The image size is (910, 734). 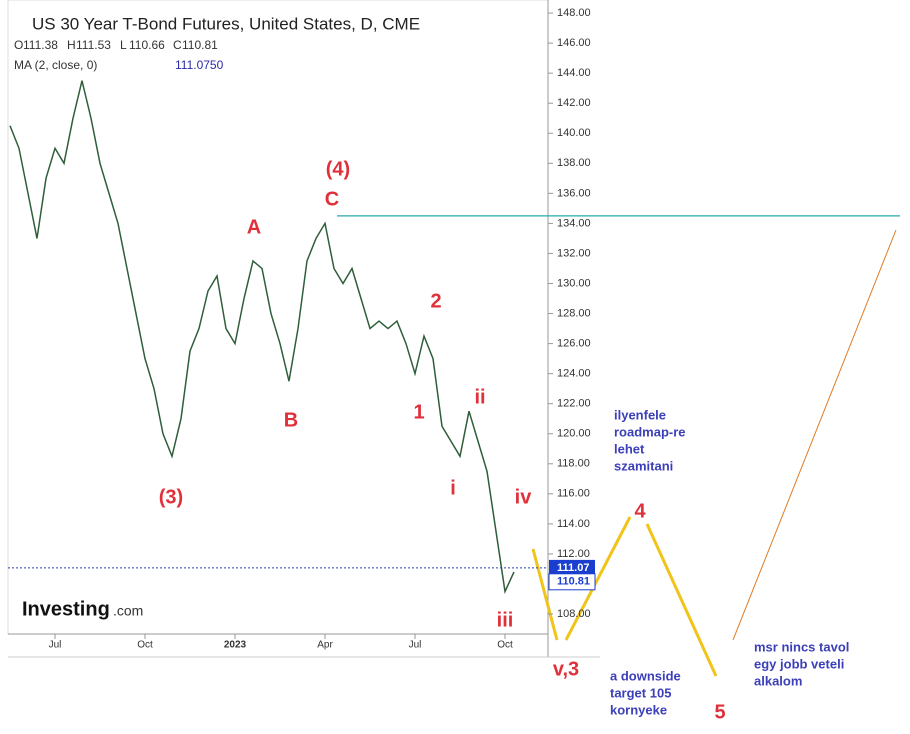 I want to click on wave-label: 2, so click(x=435, y=301).